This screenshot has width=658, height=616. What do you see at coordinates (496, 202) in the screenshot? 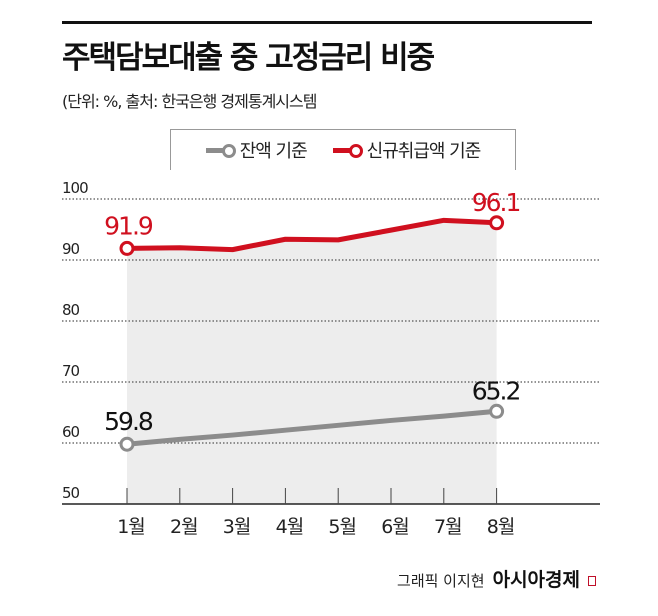
I see `data-label-last: 96.1` at bounding box center [496, 202].